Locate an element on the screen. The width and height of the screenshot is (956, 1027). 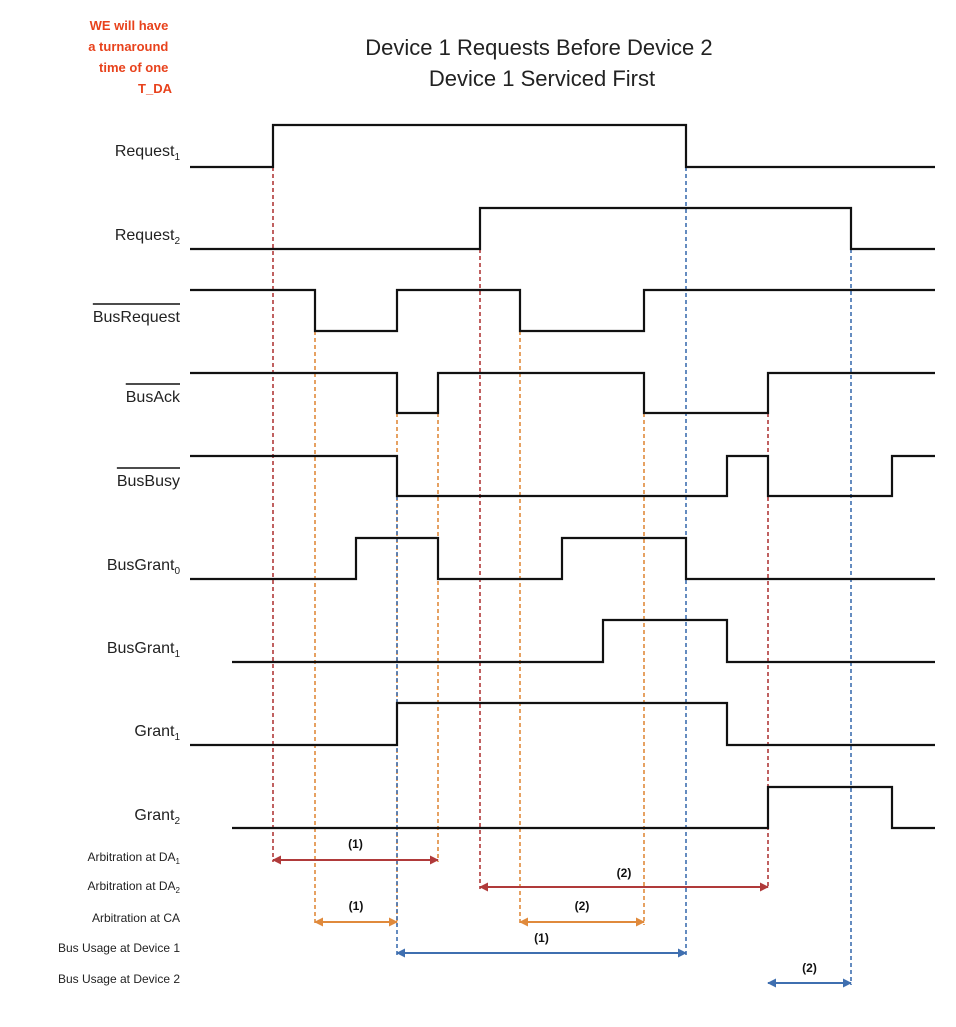
signal-label-request-2: Request2 is located at coordinates (148, 237).